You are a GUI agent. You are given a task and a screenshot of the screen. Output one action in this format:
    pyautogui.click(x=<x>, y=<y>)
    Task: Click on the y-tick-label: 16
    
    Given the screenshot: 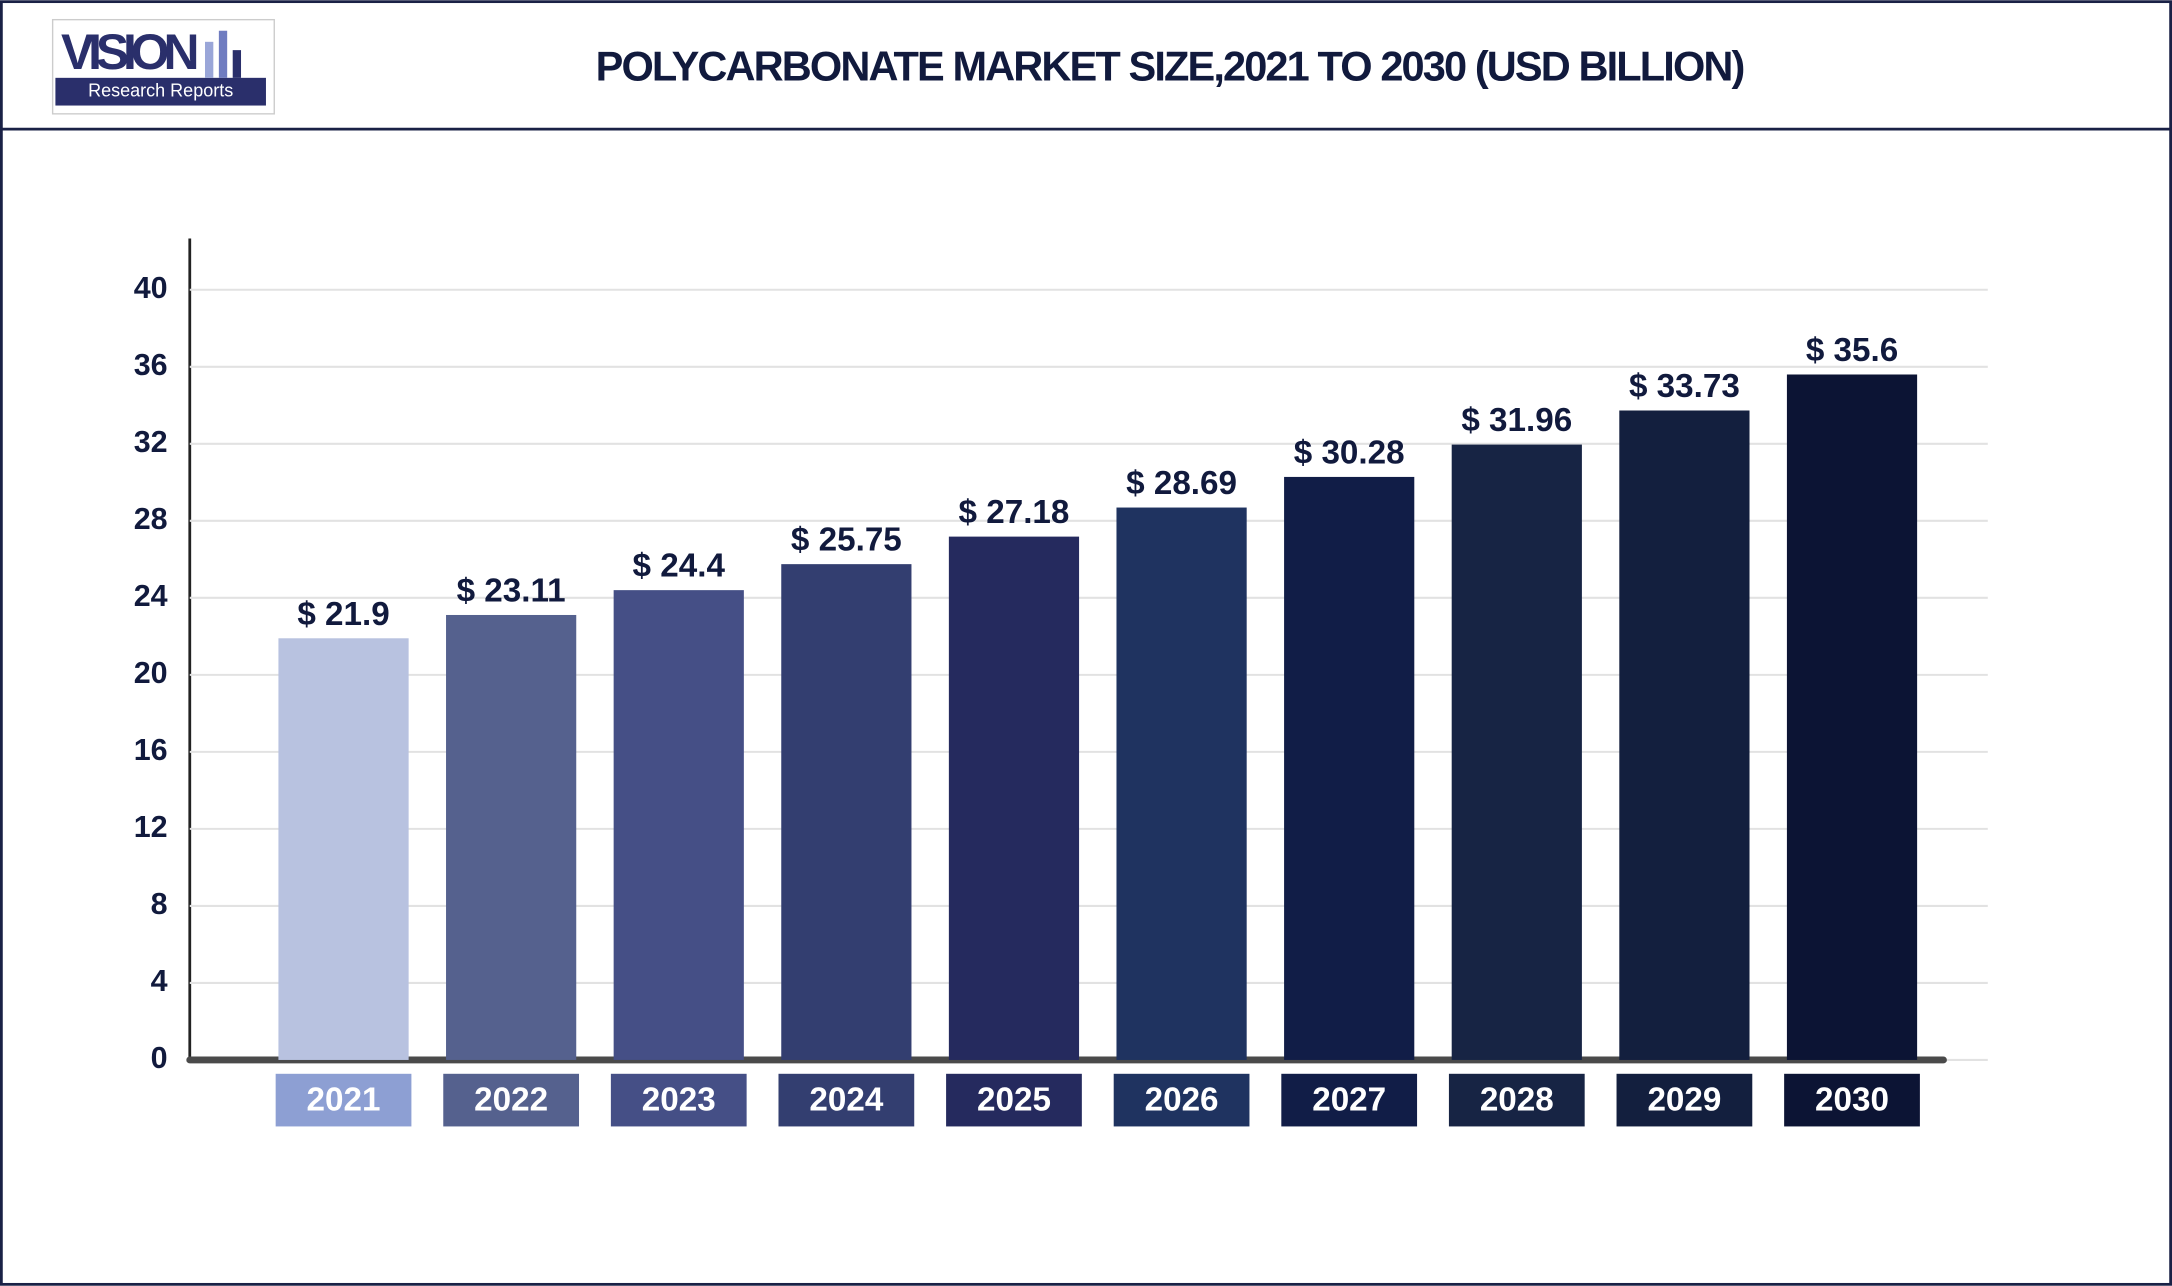 What is the action you would take?
    pyautogui.click(x=151, y=750)
    